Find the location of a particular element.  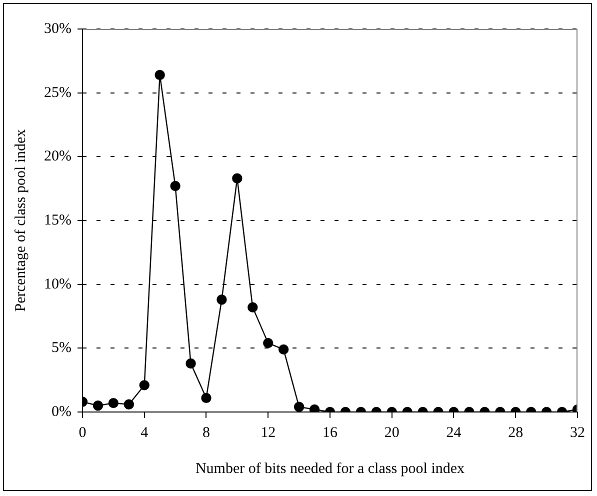

x-axis-title: Number of bits needed for a class pool index is located at coordinates (330, 468).